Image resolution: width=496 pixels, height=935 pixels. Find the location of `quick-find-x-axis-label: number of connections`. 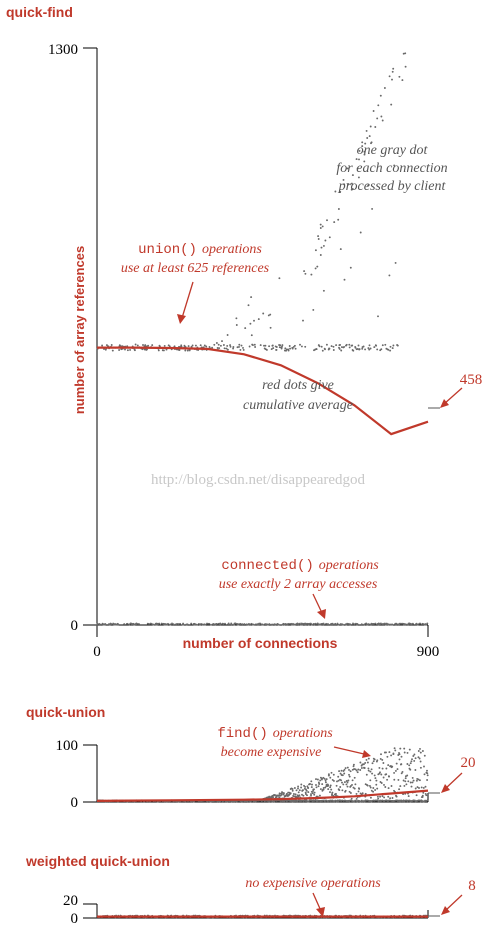

quick-find-x-axis-label: number of connections is located at coordinates (260, 643).